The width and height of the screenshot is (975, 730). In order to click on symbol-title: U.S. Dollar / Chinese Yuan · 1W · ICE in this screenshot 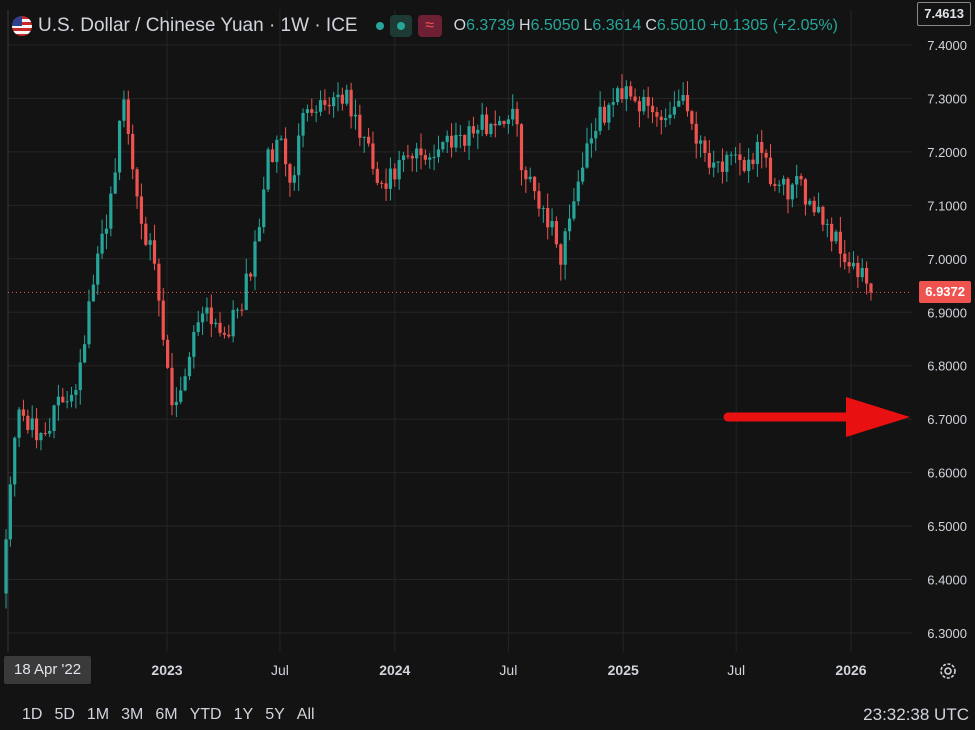, I will do `click(198, 25)`.